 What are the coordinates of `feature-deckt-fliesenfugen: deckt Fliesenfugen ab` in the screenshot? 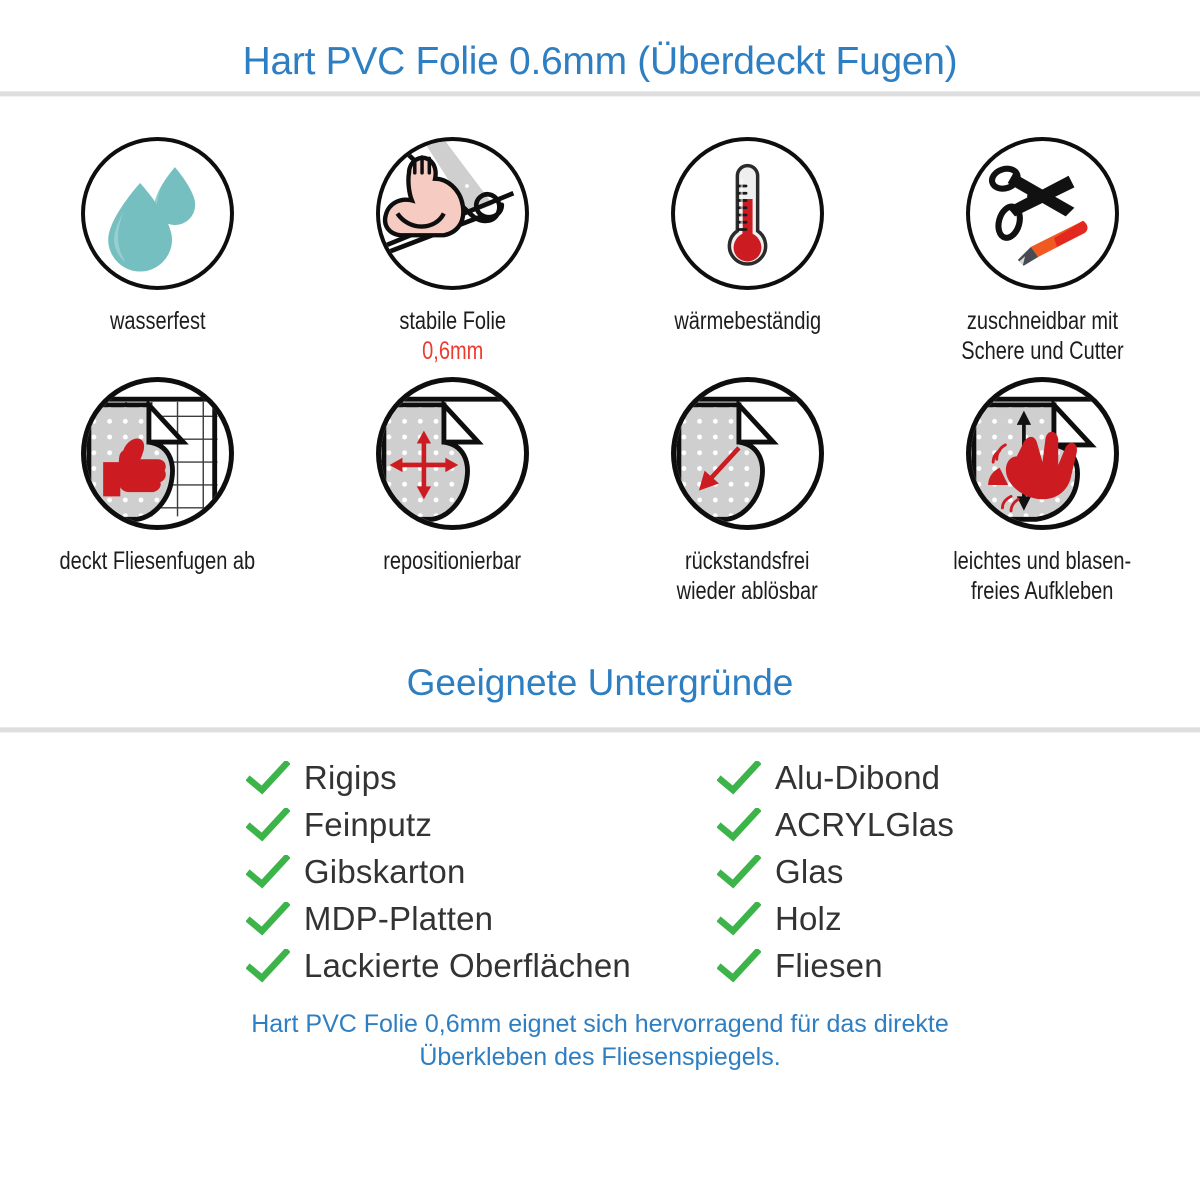 It's located at (157, 501).